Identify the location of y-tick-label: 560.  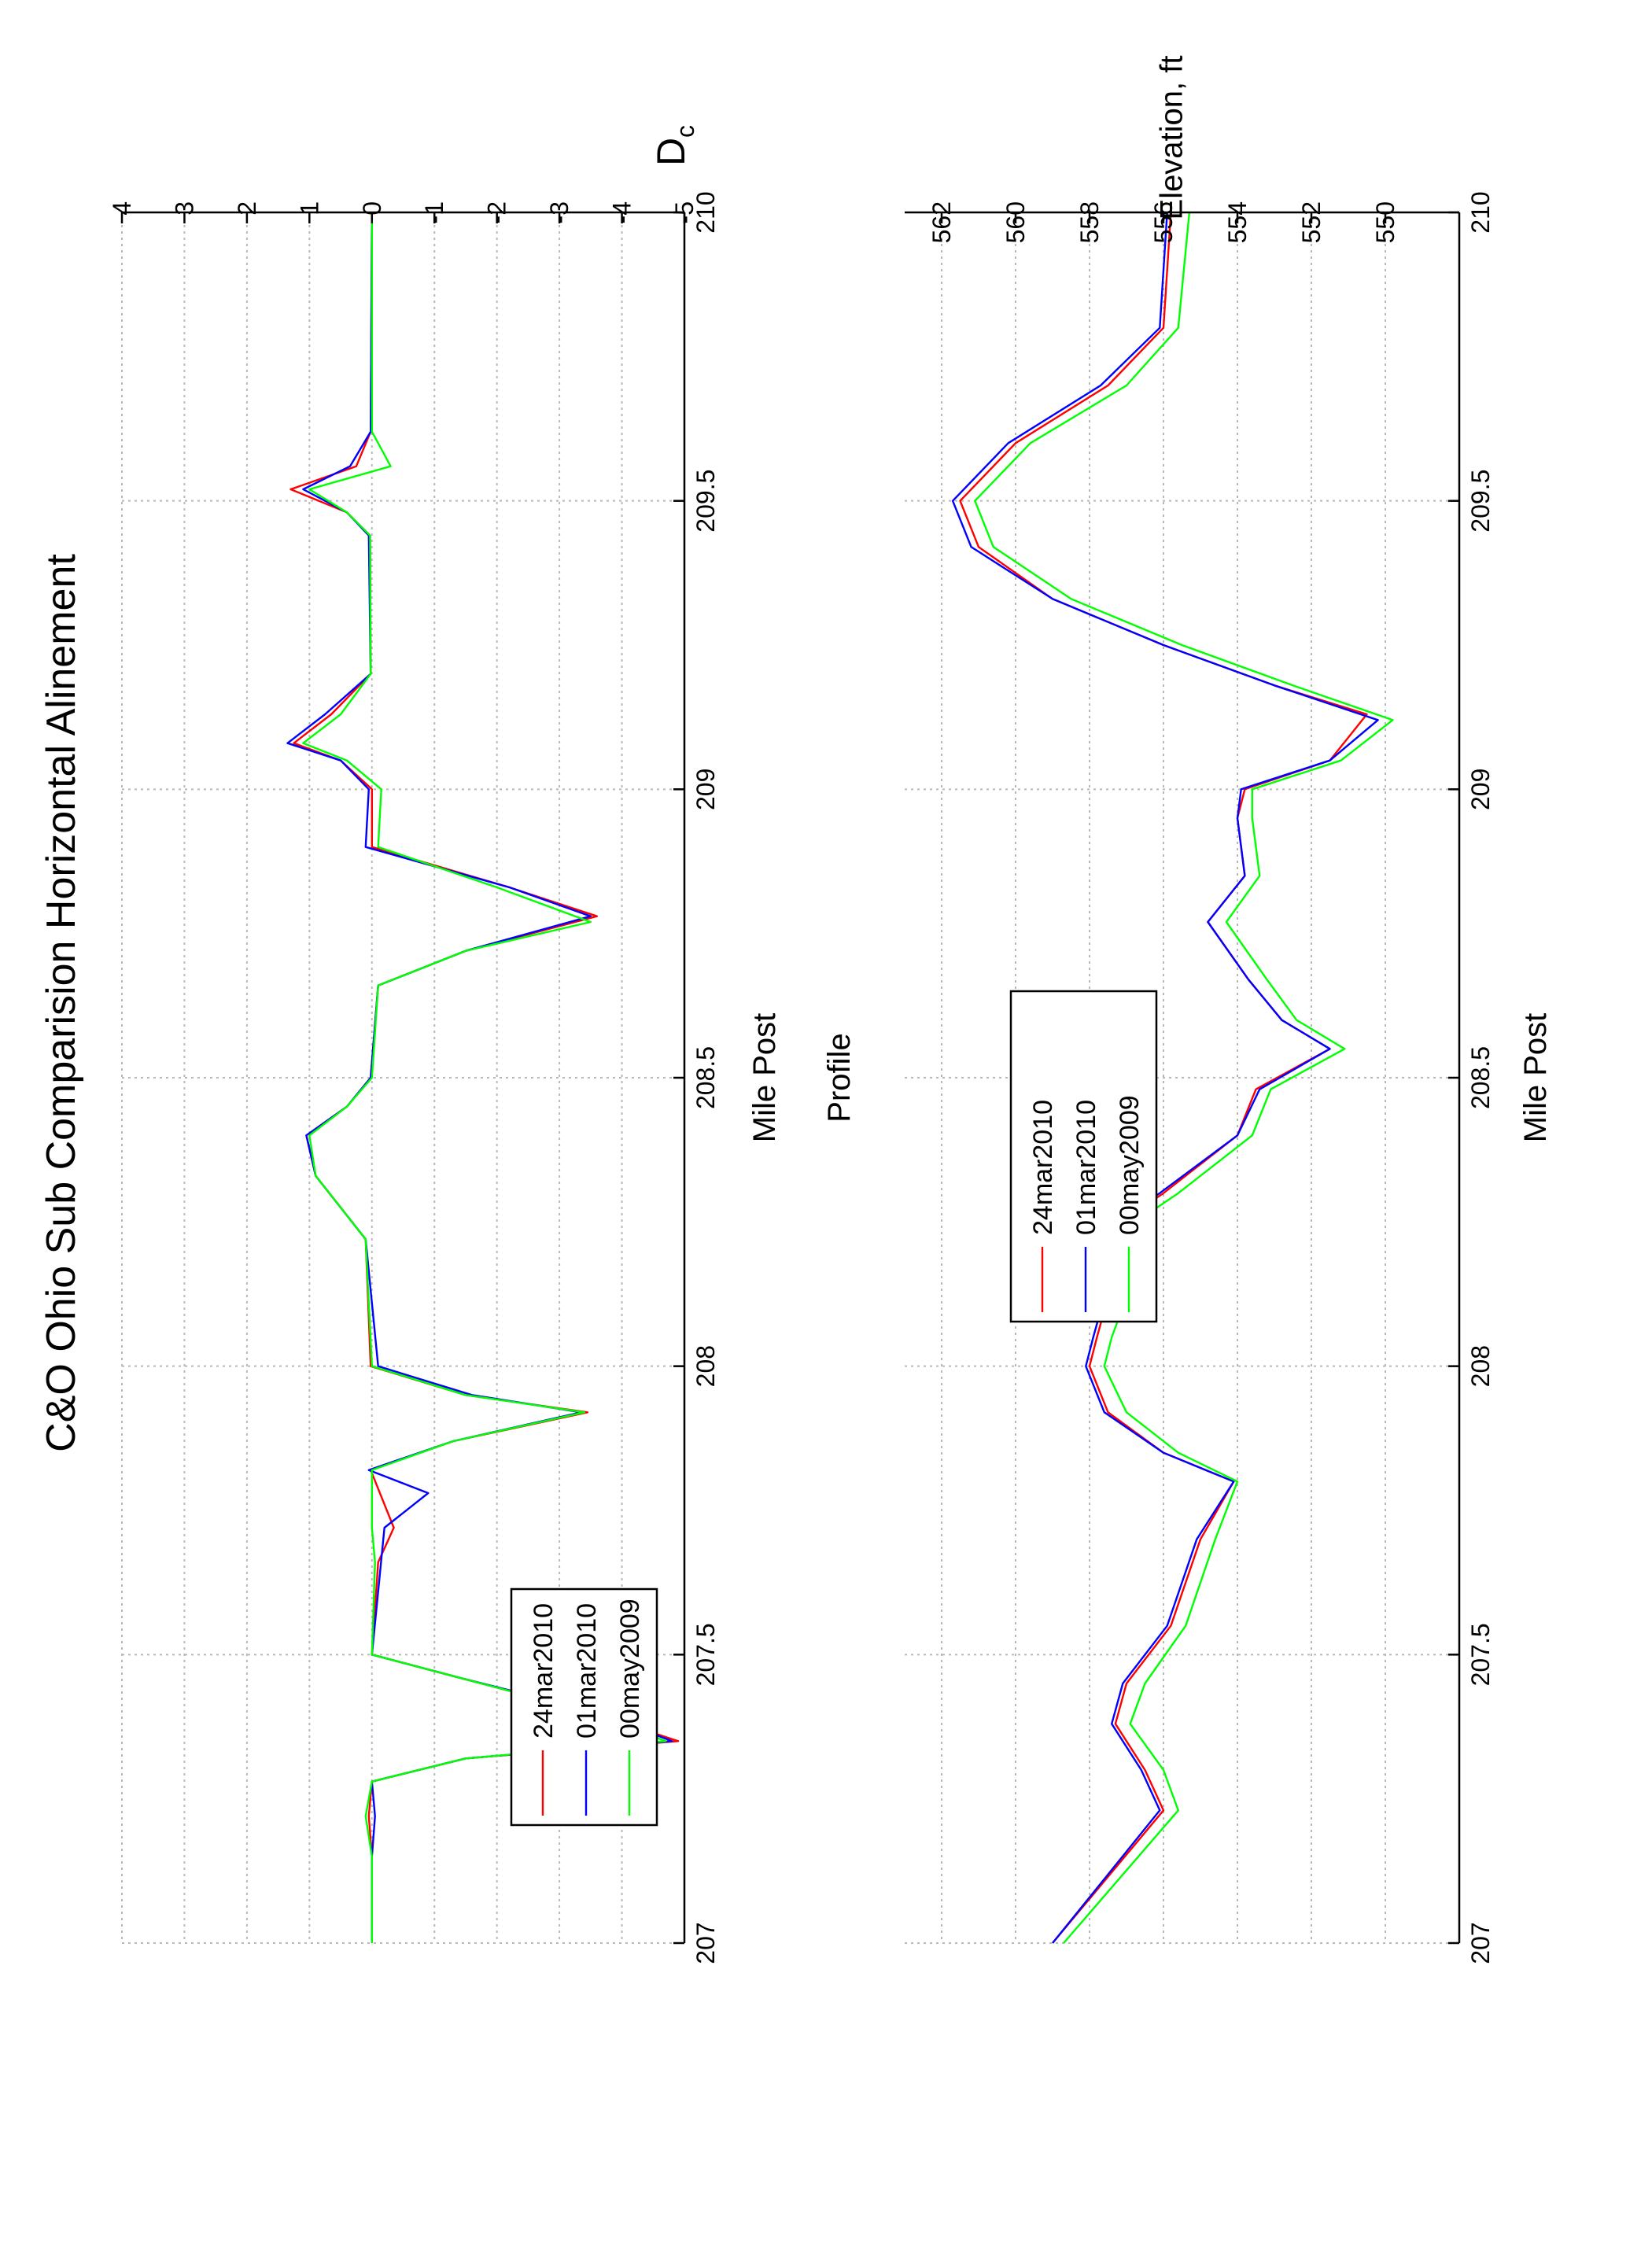
(1015, 222).